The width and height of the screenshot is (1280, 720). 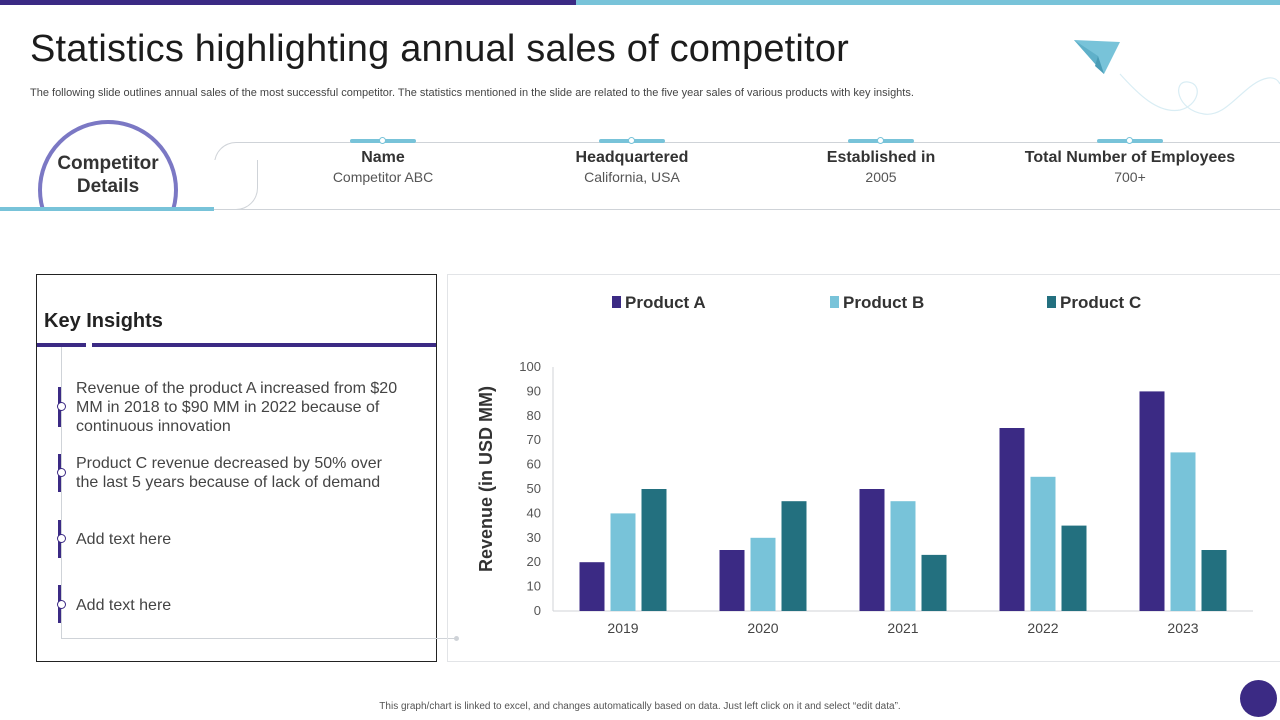 What do you see at coordinates (264, 345) in the screenshot?
I see `key-insights-rule-long` at bounding box center [264, 345].